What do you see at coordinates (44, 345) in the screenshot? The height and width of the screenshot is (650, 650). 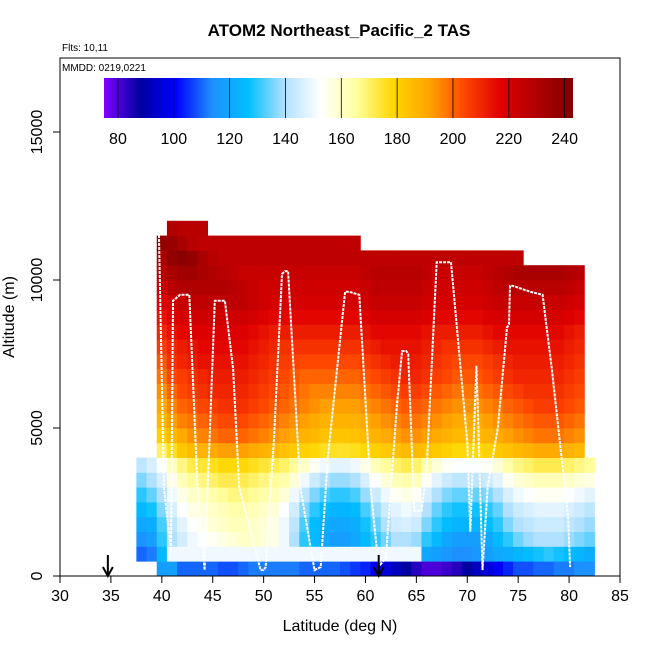 I see `y-axis: 0 5000 10000 15000` at bounding box center [44, 345].